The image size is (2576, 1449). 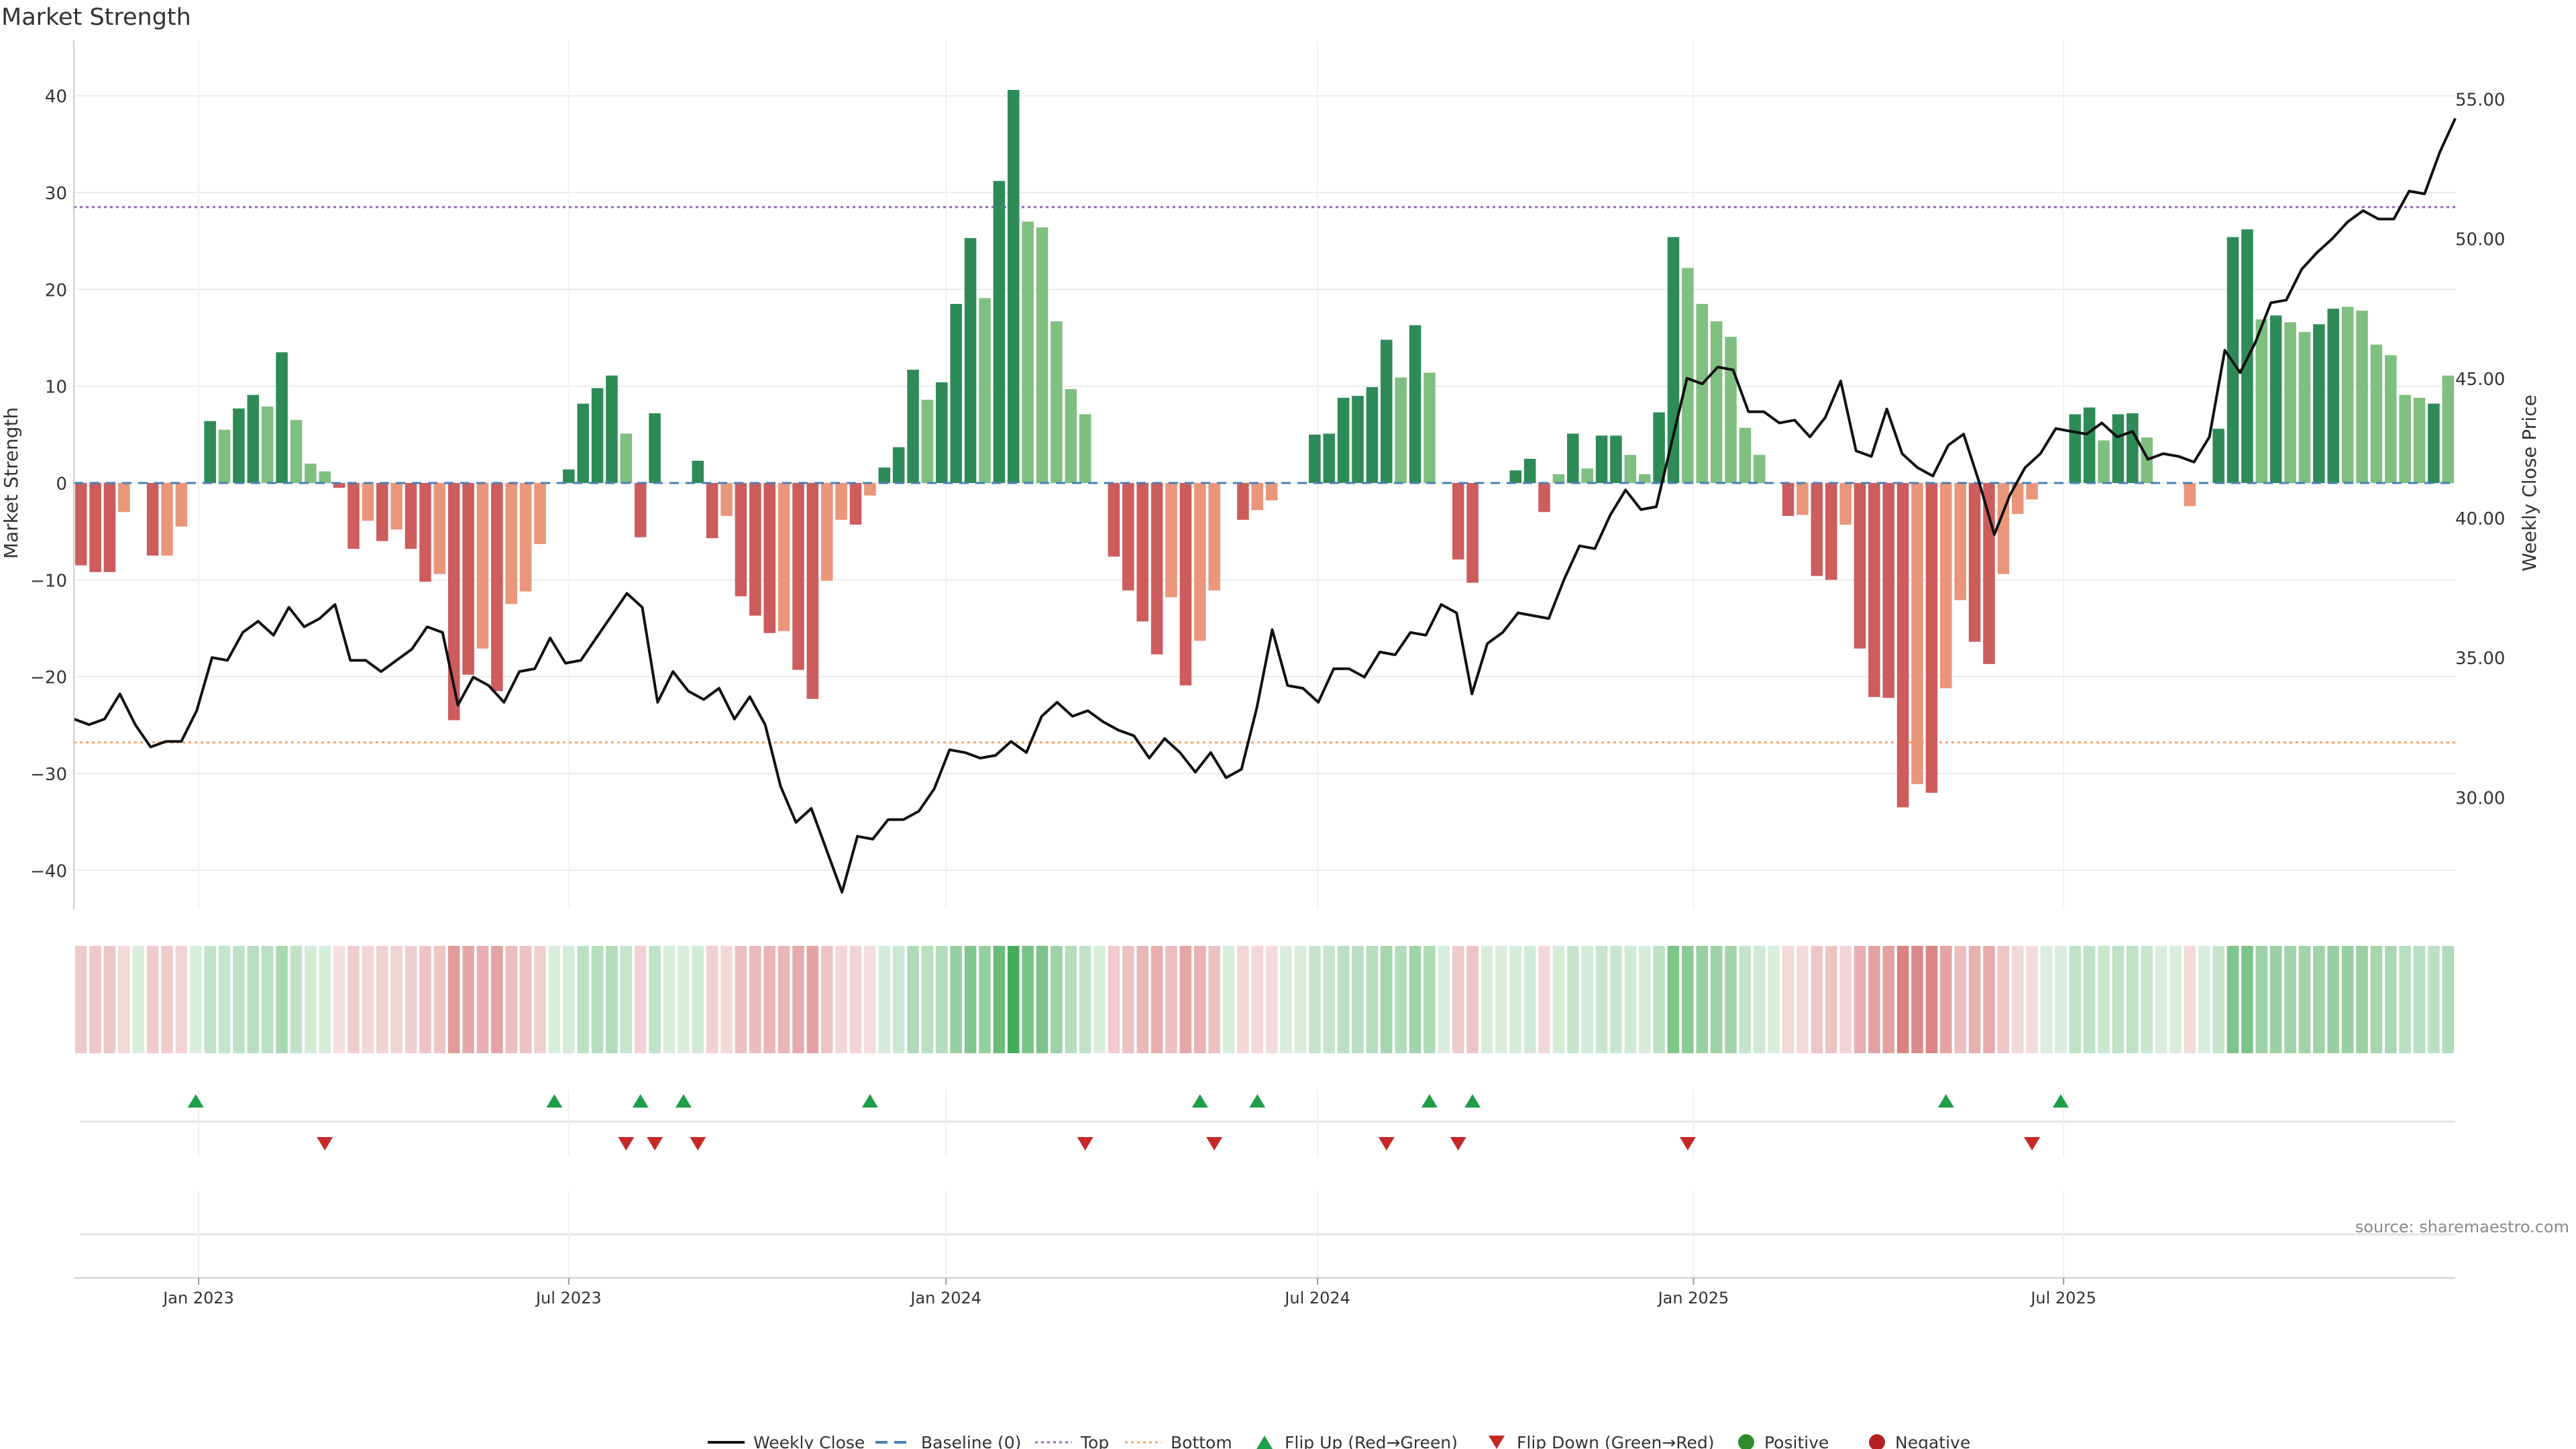 I want to click on x-tick-label: Jul 2023, so click(x=568, y=1298).